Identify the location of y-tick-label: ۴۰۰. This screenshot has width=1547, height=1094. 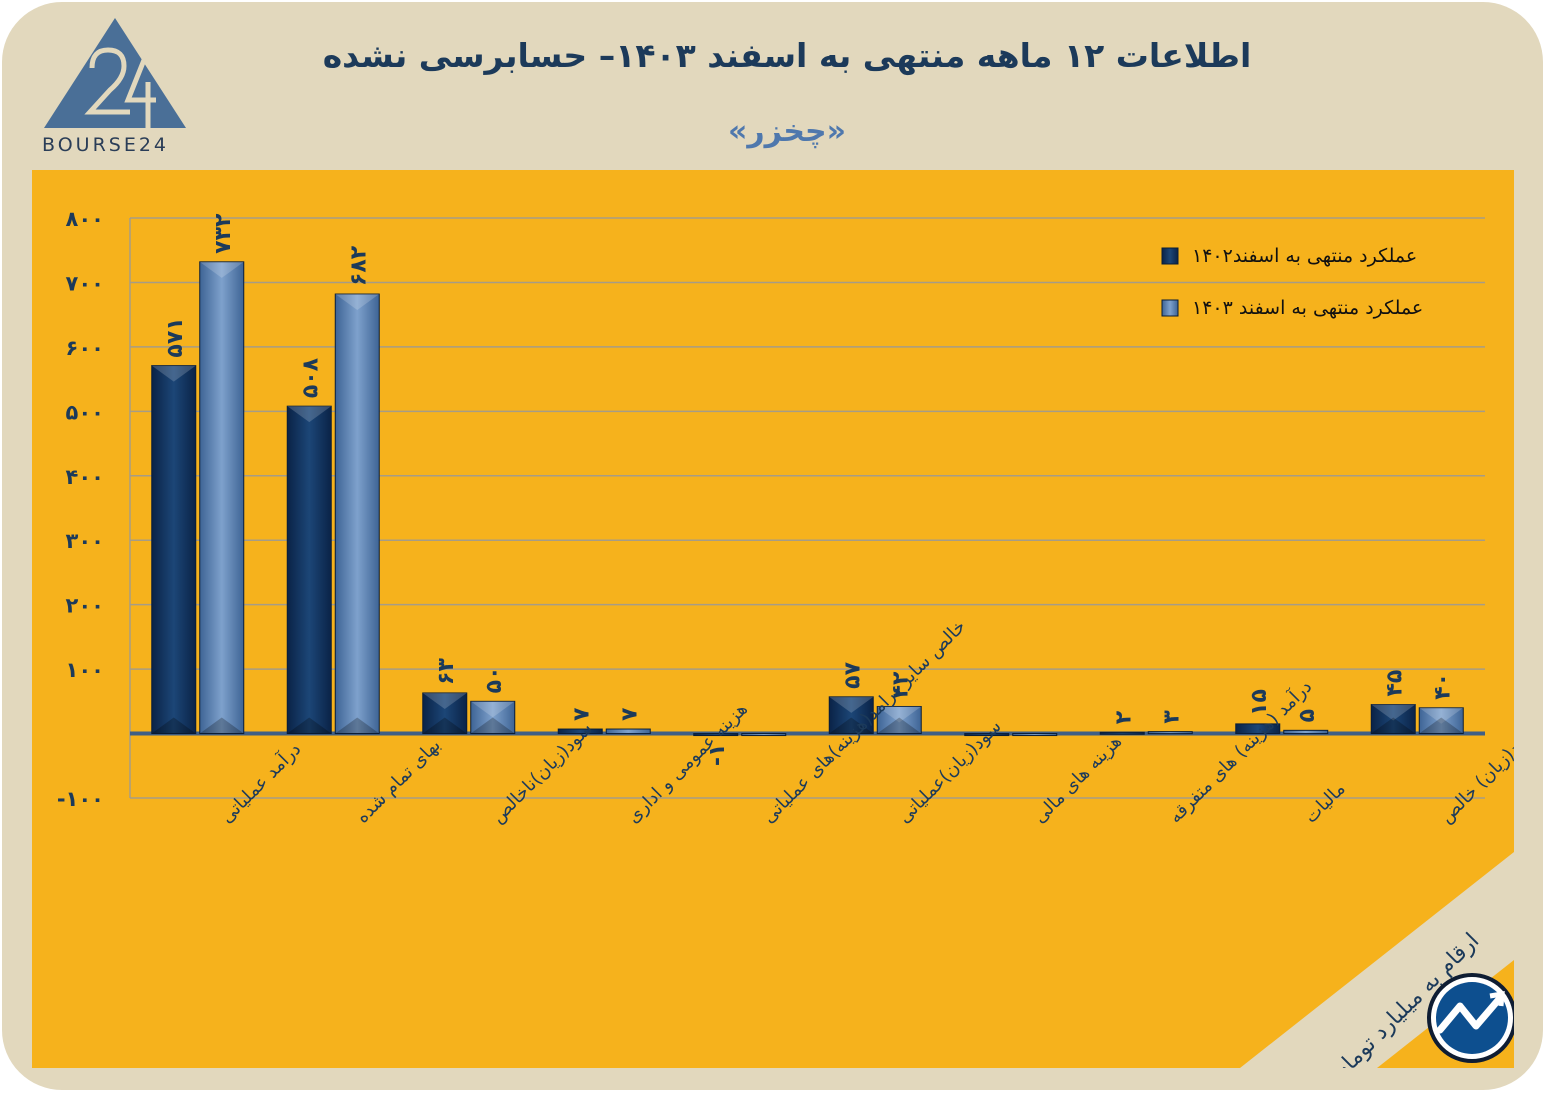
(85, 477).